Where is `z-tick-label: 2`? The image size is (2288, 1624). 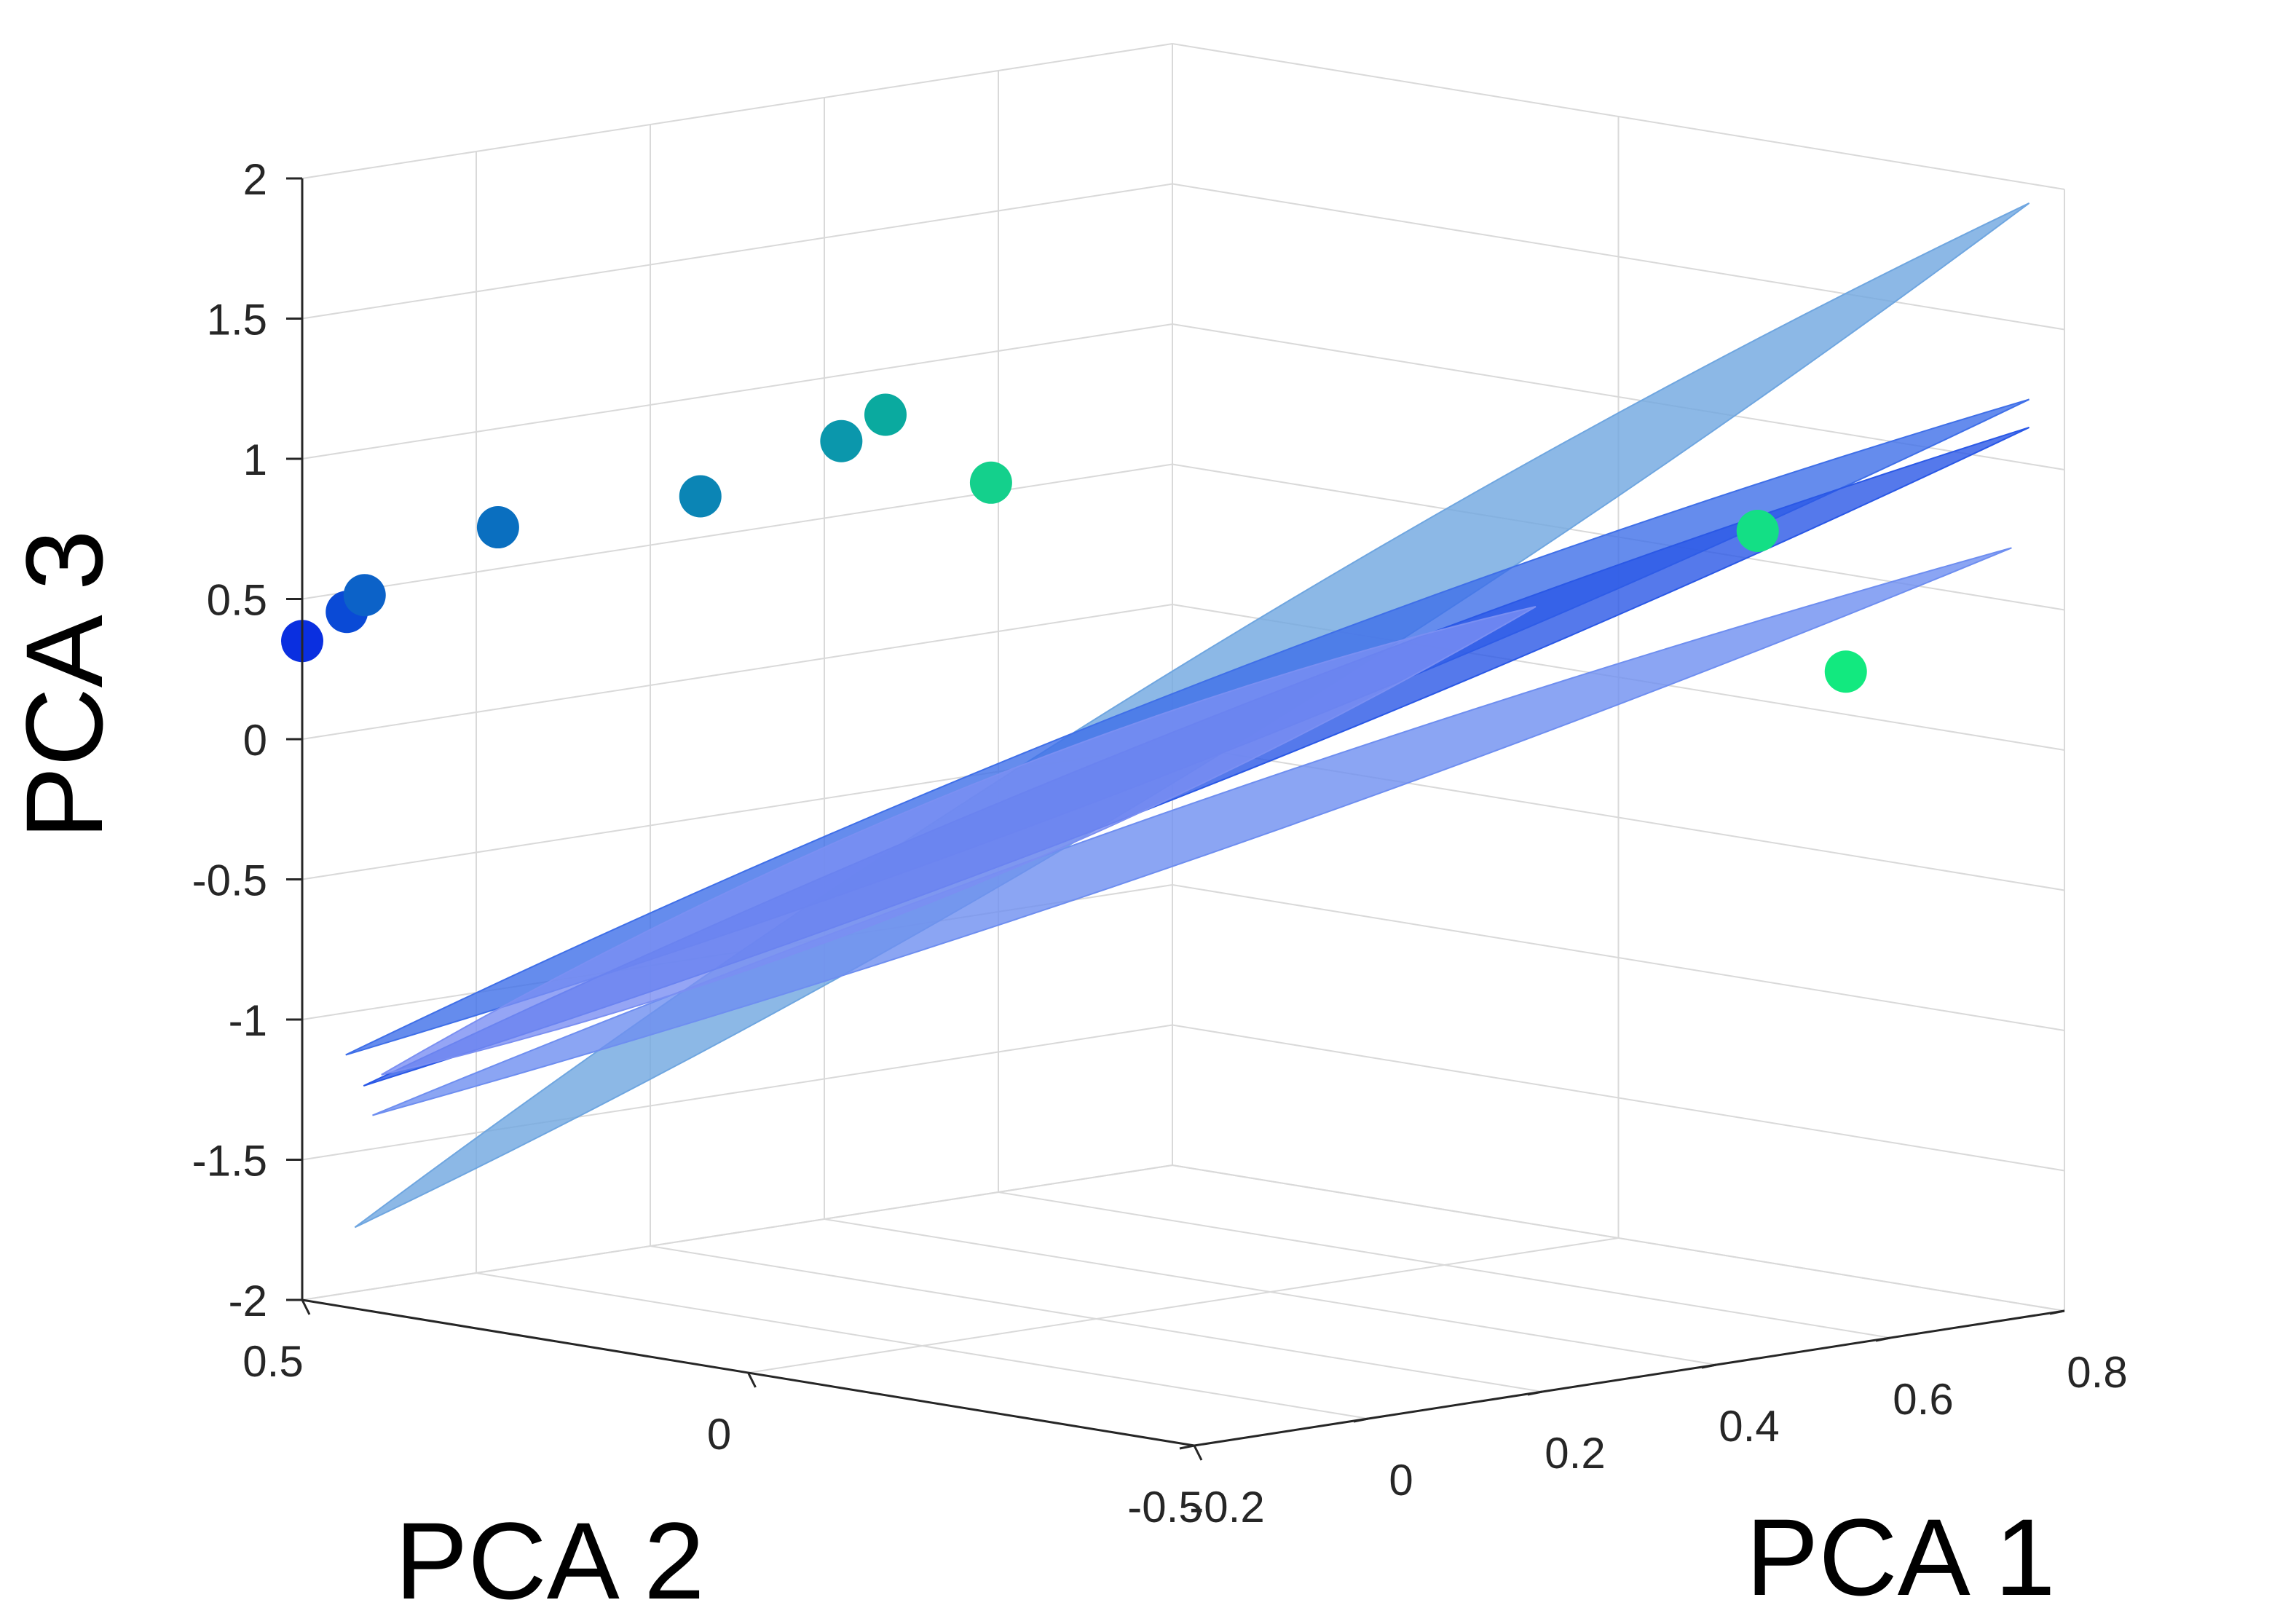 z-tick-label: 2 is located at coordinates (255, 179).